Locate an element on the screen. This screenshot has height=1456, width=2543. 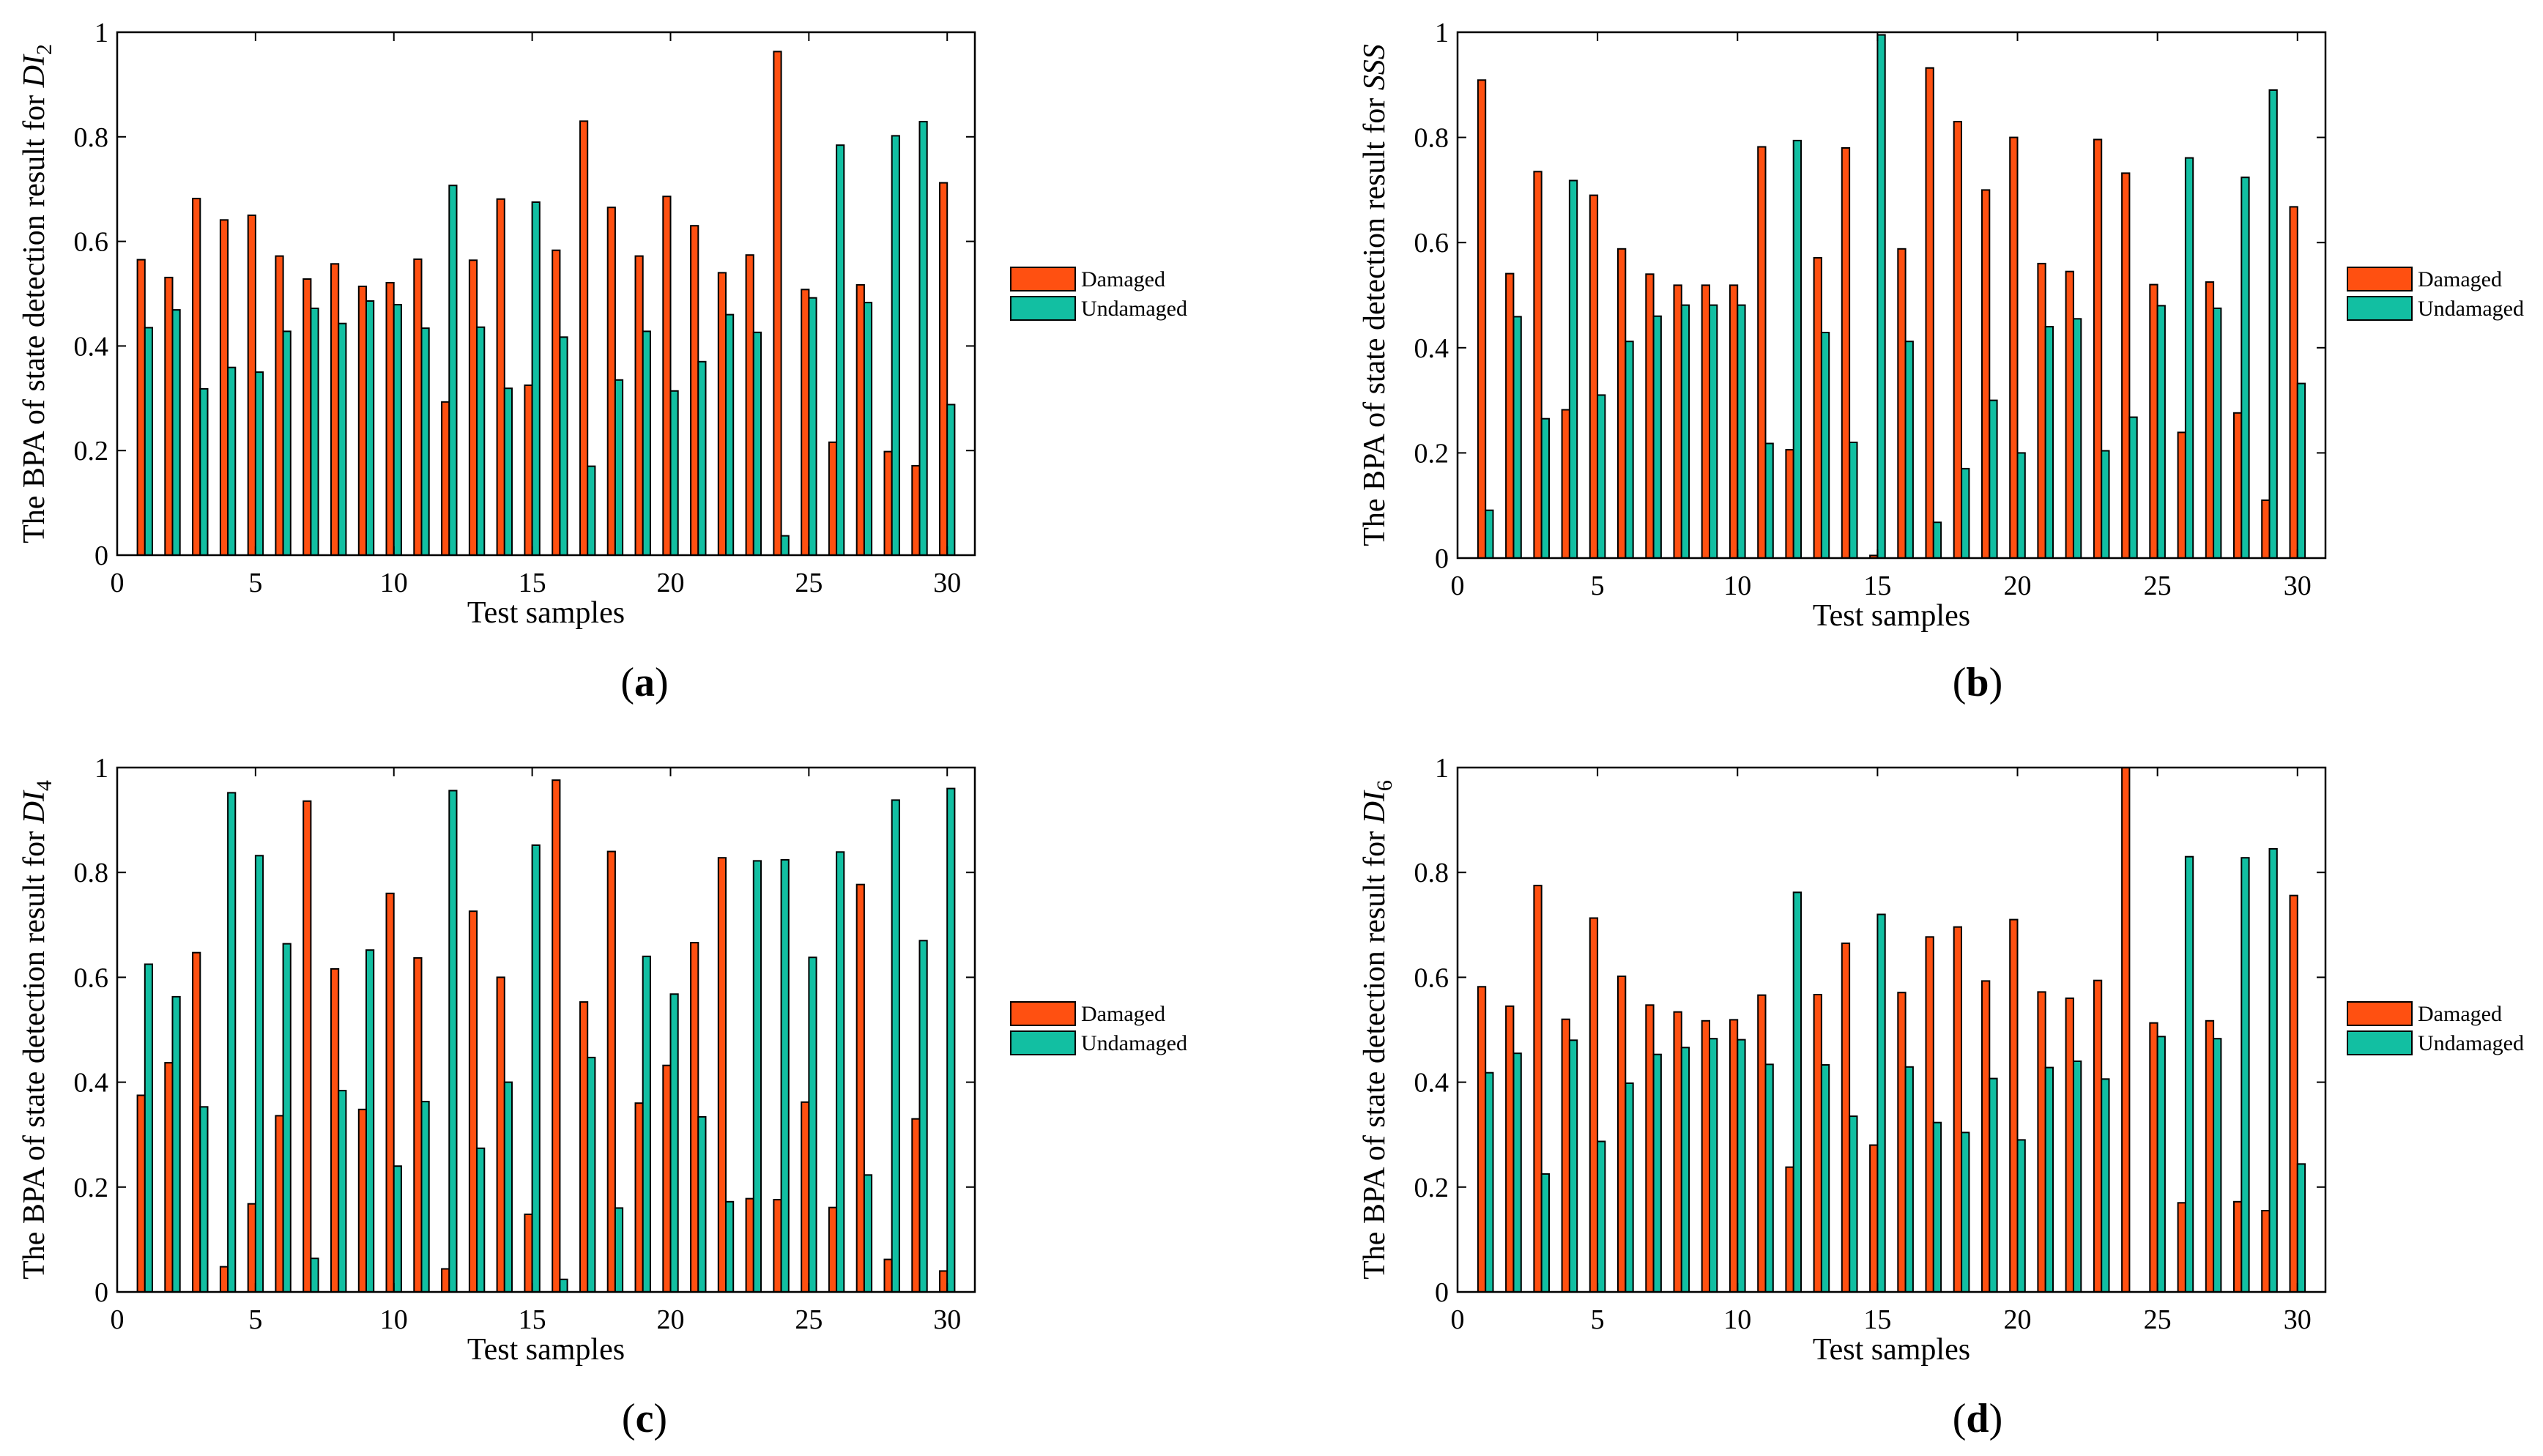
x-tick-label: 5 is located at coordinates (1598, 586).